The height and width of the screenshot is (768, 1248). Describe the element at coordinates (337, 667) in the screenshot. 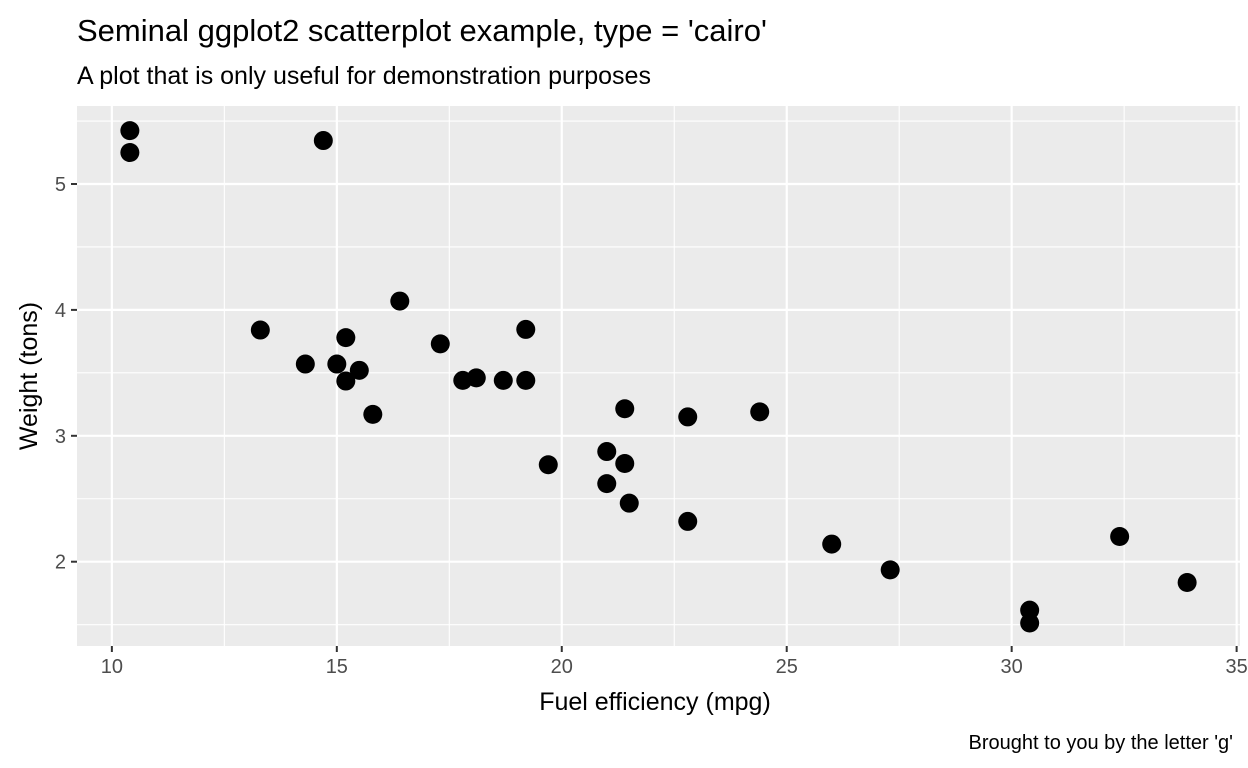

I see `x-tick-label: 15` at that location.